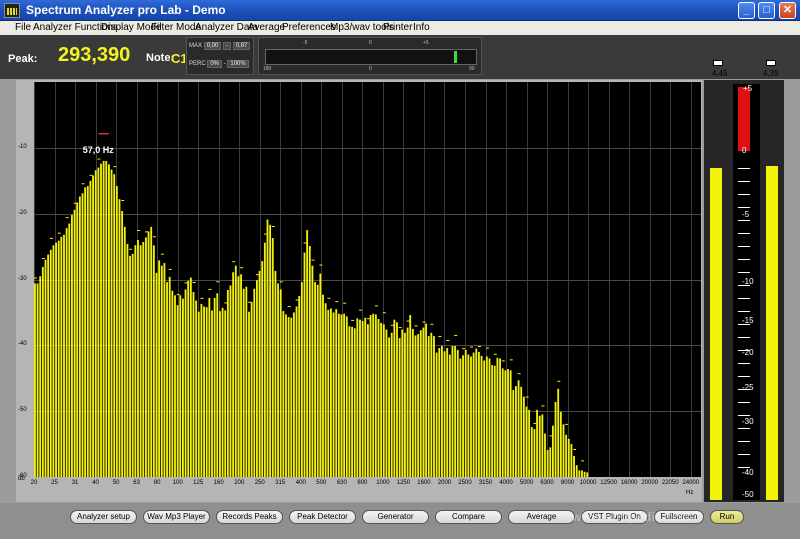 This screenshot has height=539, width=800. What do you see at coordinates (21, 479) in the screenshot?
I see `x-axis-label: db` at bounding box center [21, 479].